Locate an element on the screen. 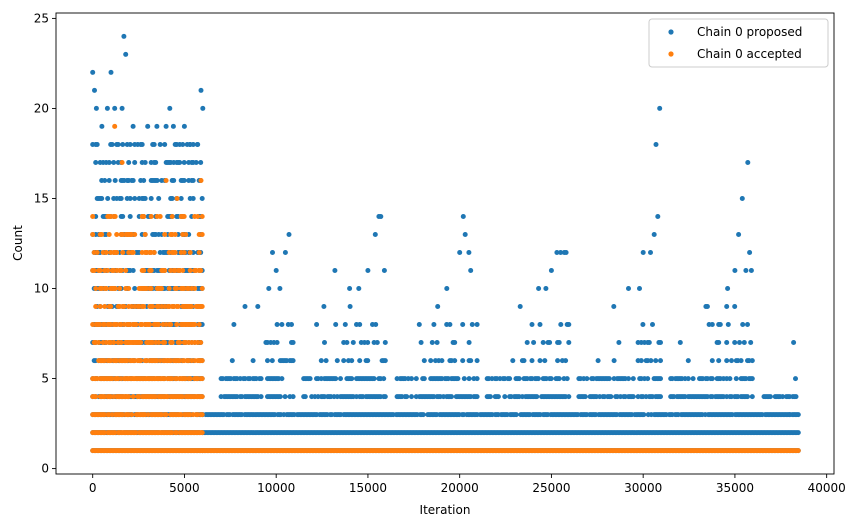 The width and height of the screenshot is (858, 528). x-tick-label: 15000 is located at coordinates (368, 488).